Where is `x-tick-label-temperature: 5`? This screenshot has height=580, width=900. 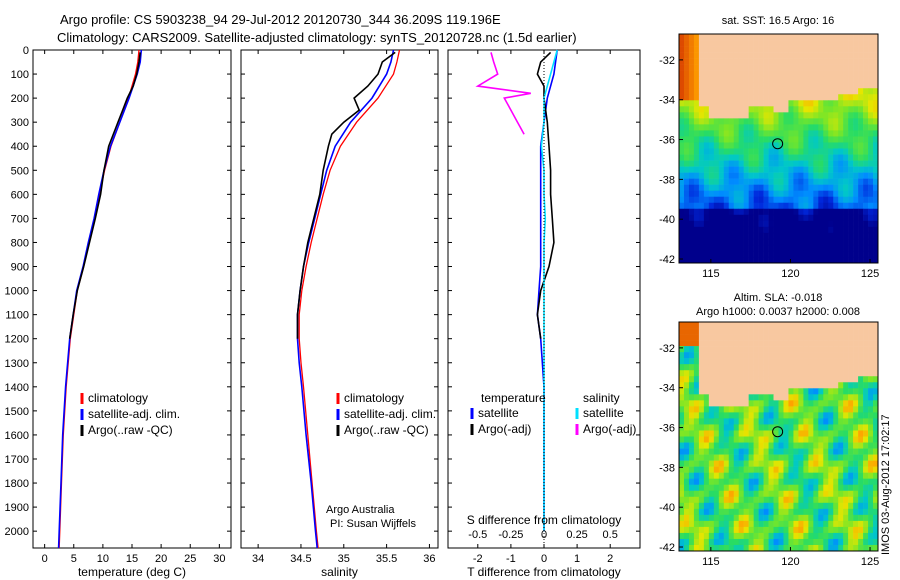 x-tick-label-temperature: 5 is located at coordinates (74, 559).